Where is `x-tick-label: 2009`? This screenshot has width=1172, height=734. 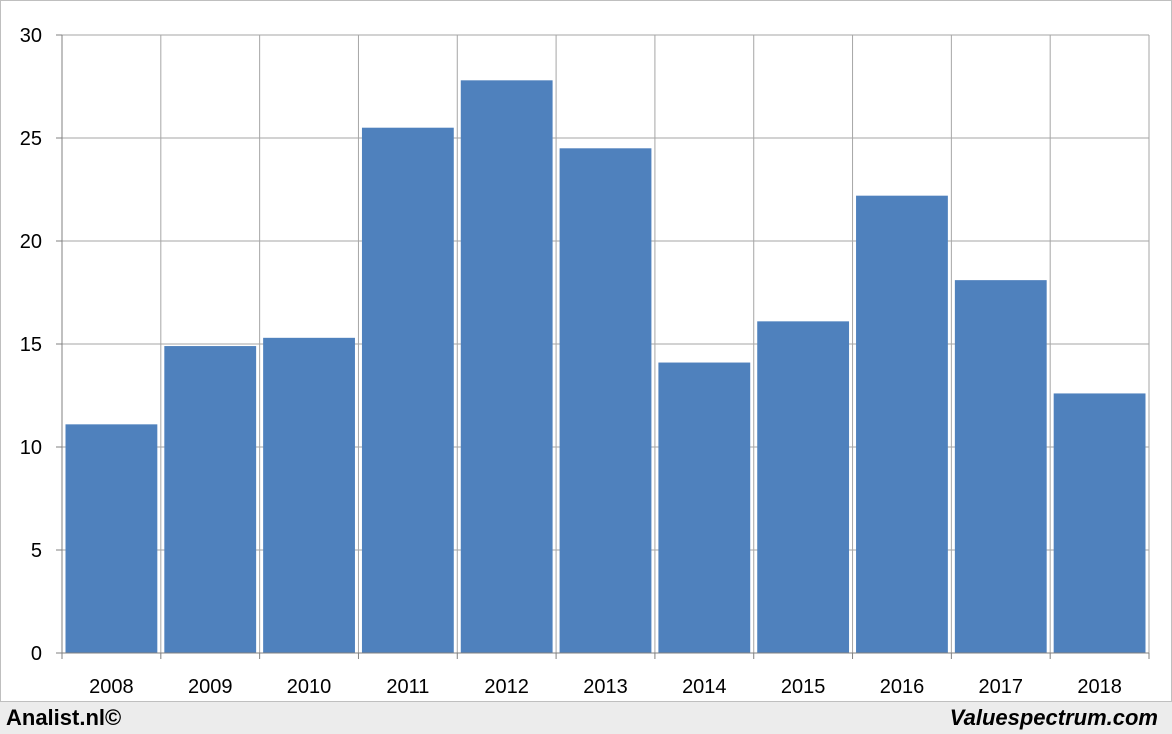 x-tick-label: 2009 is located at coordinates (210, 687).